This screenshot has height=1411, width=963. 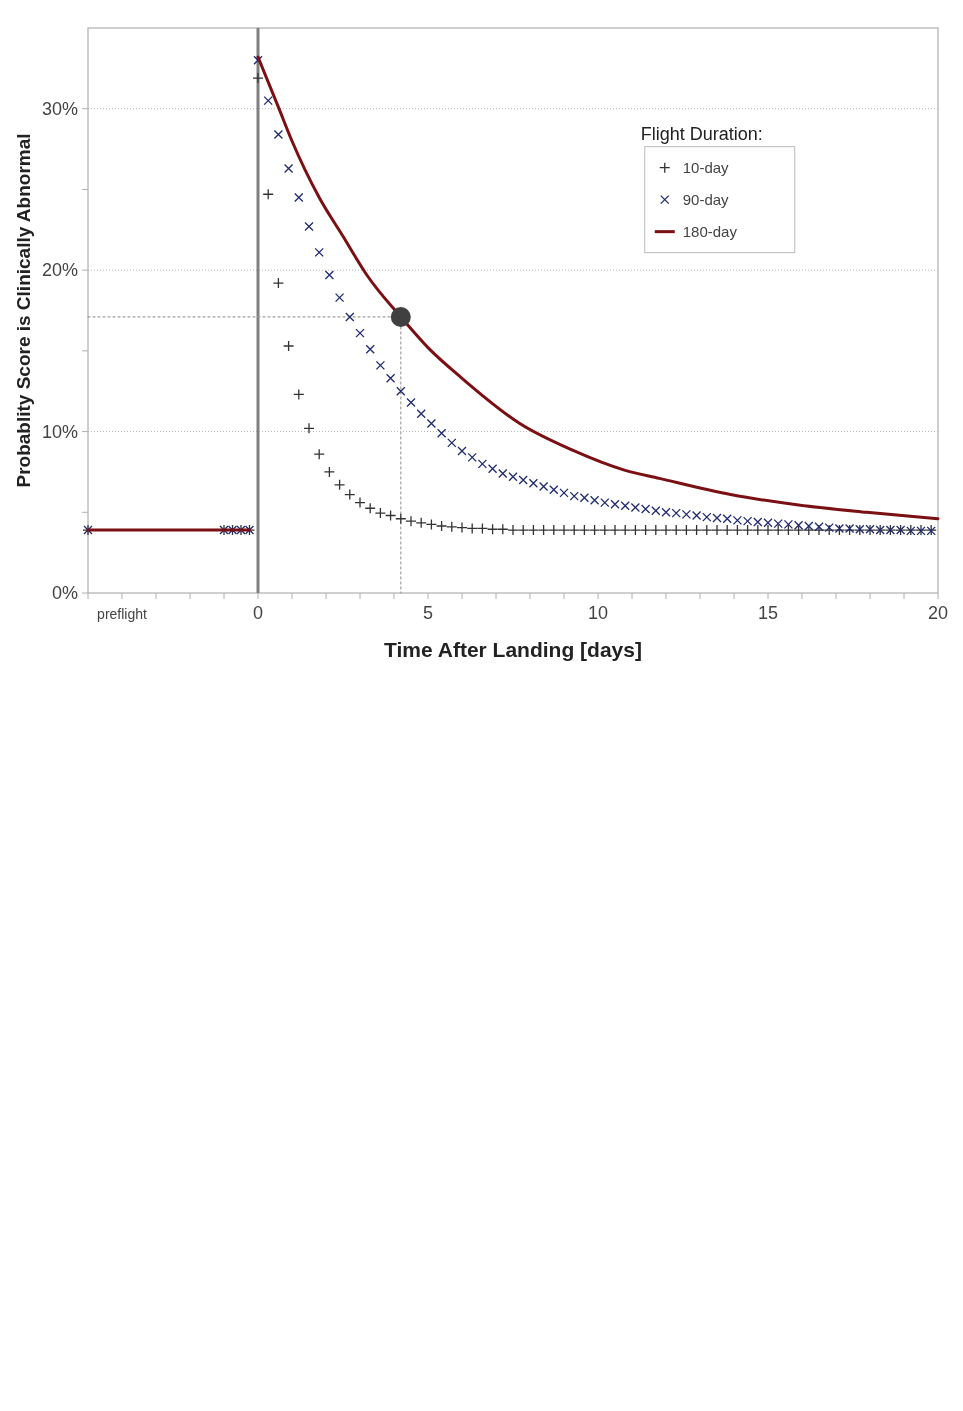 What do you see at coordinates (122, 614) in the screenshot?
I see `x-tick-label: preflight` at bounding box center [122, 614].